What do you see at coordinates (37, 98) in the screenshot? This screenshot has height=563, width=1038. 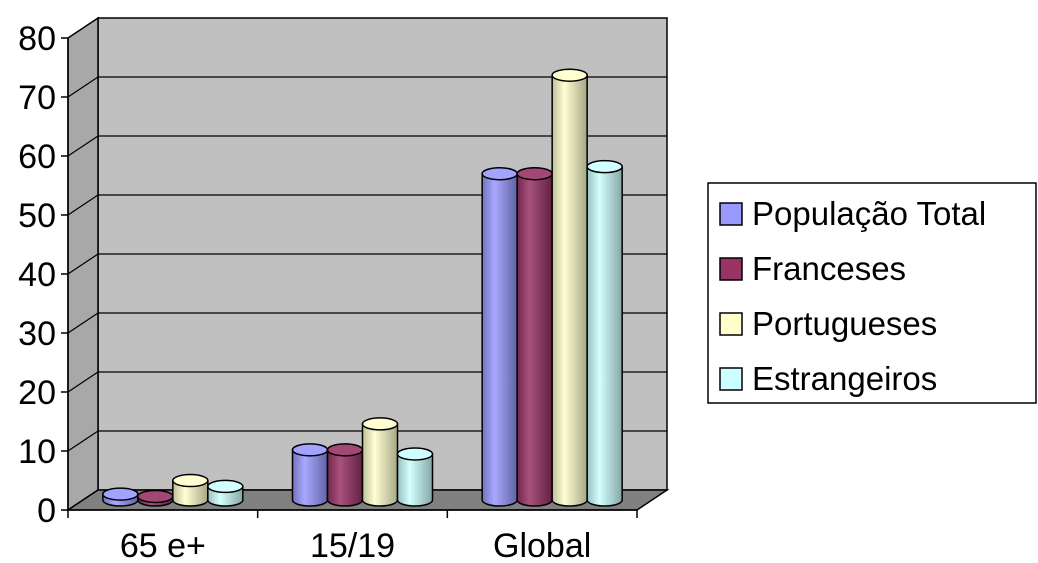 I see `y-tick-label: 70` at bounding box center [37, 98].